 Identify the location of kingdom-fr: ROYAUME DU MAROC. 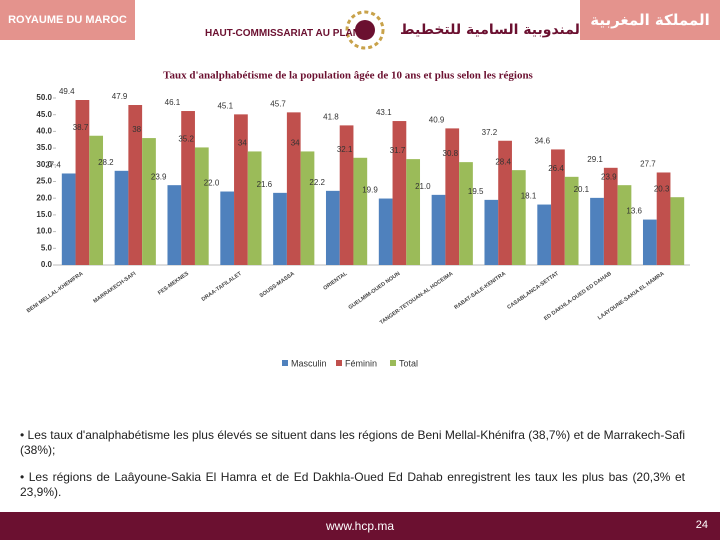
(67, 20).